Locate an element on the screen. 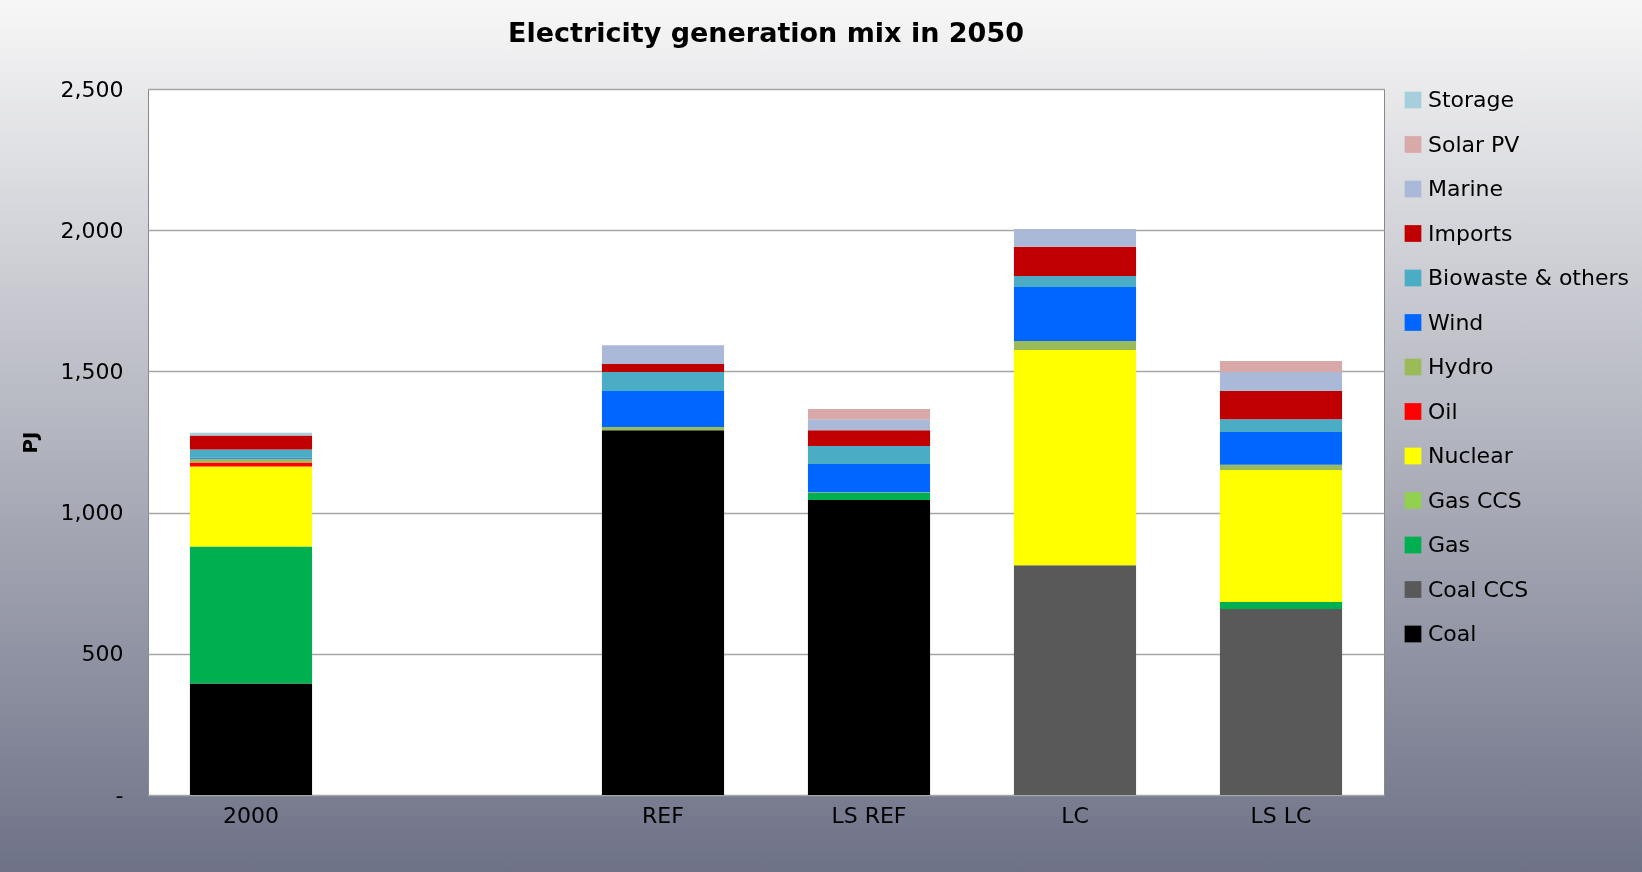  legend-label: Solar PV is located at coordinates (1474, 144).